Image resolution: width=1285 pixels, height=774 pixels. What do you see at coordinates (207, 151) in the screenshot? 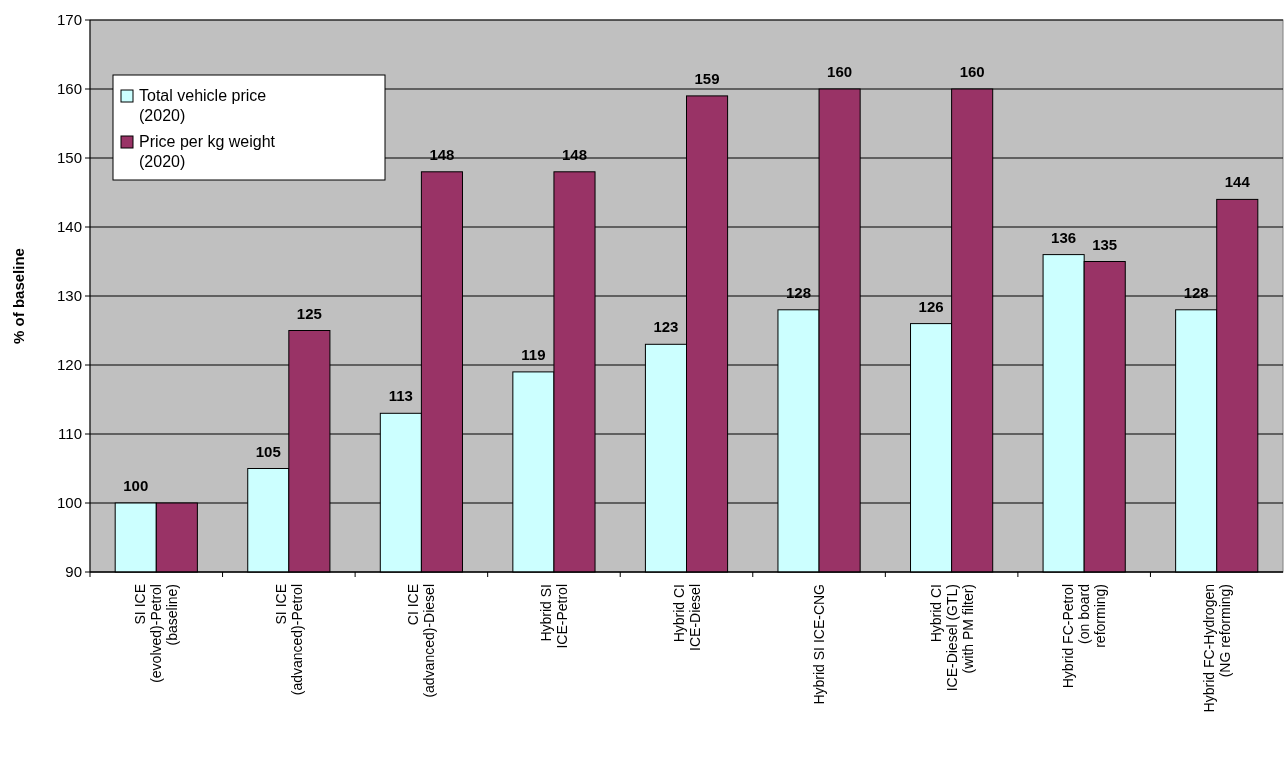
I see `legend-label: Price per kg weight (2020)` at bounding box center [207, 151].